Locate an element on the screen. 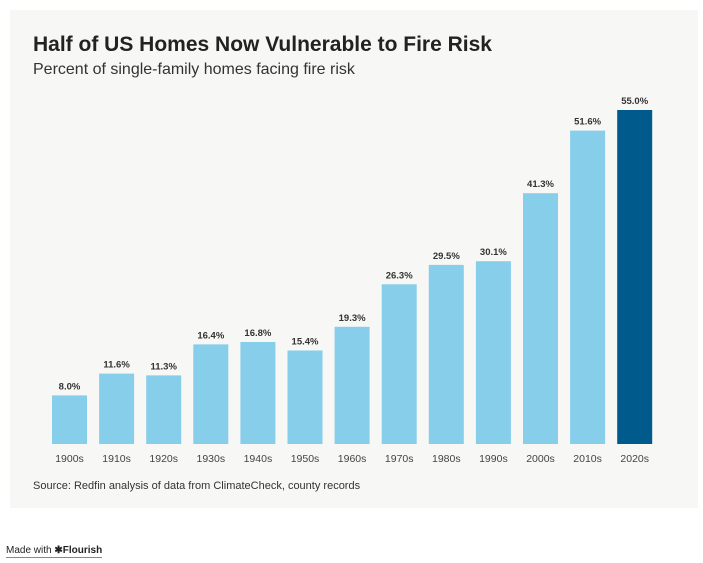 The width and height of the screenshot is (703, 563). data-label-1940s: 16.8% is located at coordinates (257, 333).